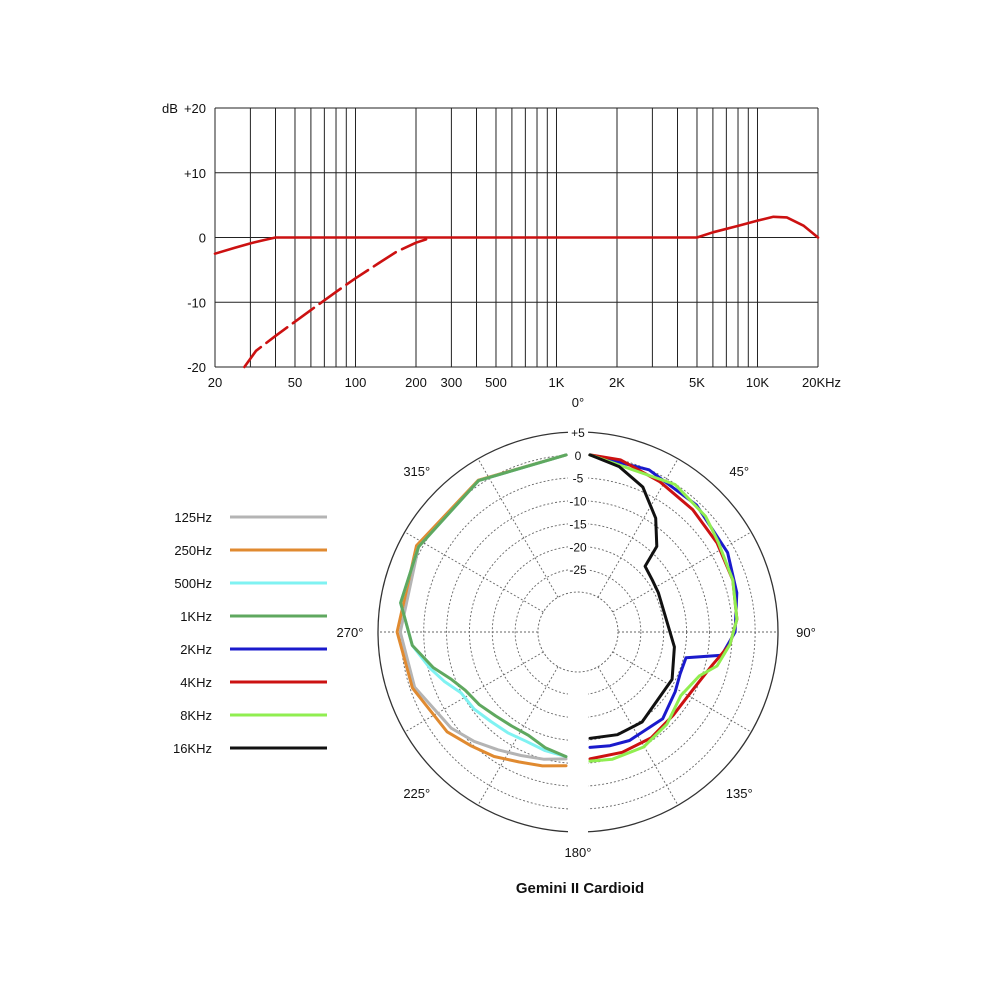 The width and height of the screenshot is (1000, 1005). I want to click on y-axis-label: dB, so click(170, 108).